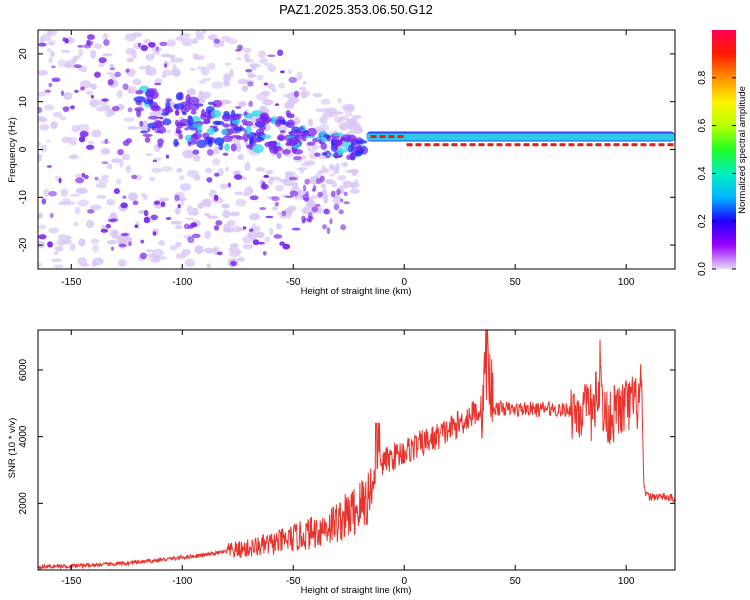  Describe the element at coordinates (23, 54) in the screenshot. I see `spectrogram-y-tick-label: 20` at that location.